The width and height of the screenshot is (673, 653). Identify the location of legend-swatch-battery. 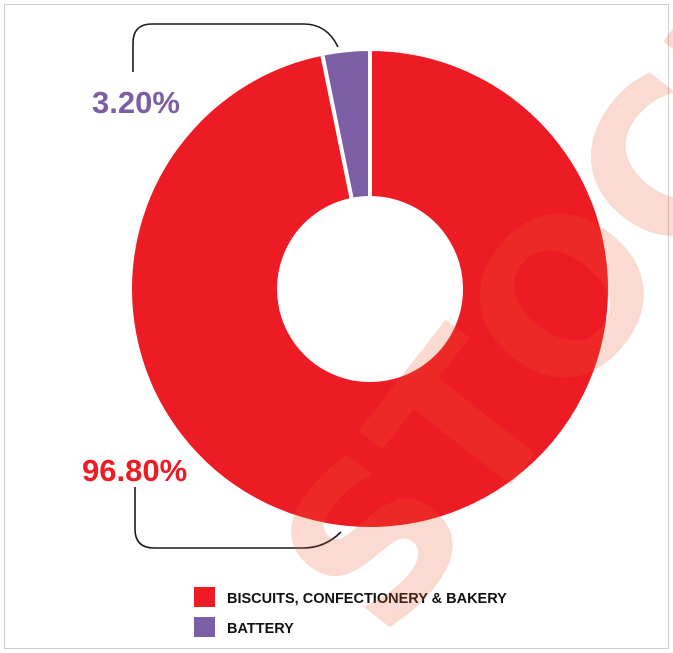
(204, 627).